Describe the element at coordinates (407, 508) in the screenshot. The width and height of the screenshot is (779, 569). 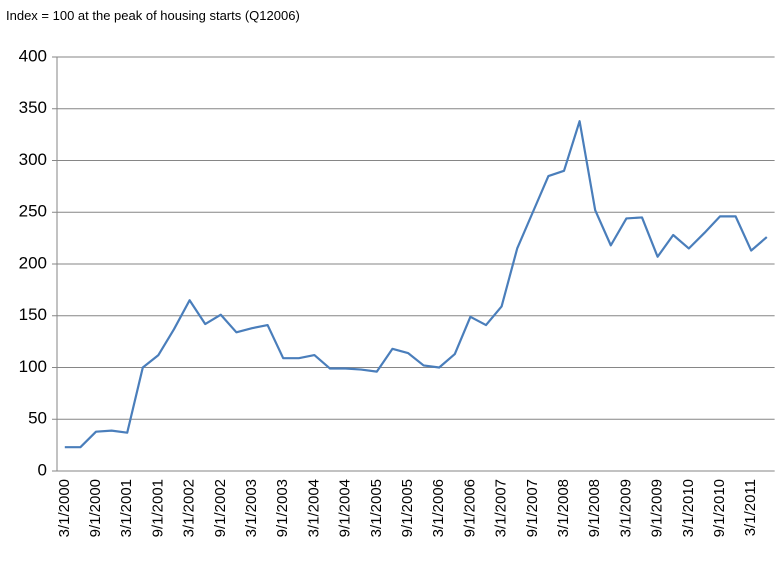
I see `x-tick-label: 9/1/2005` at that location.